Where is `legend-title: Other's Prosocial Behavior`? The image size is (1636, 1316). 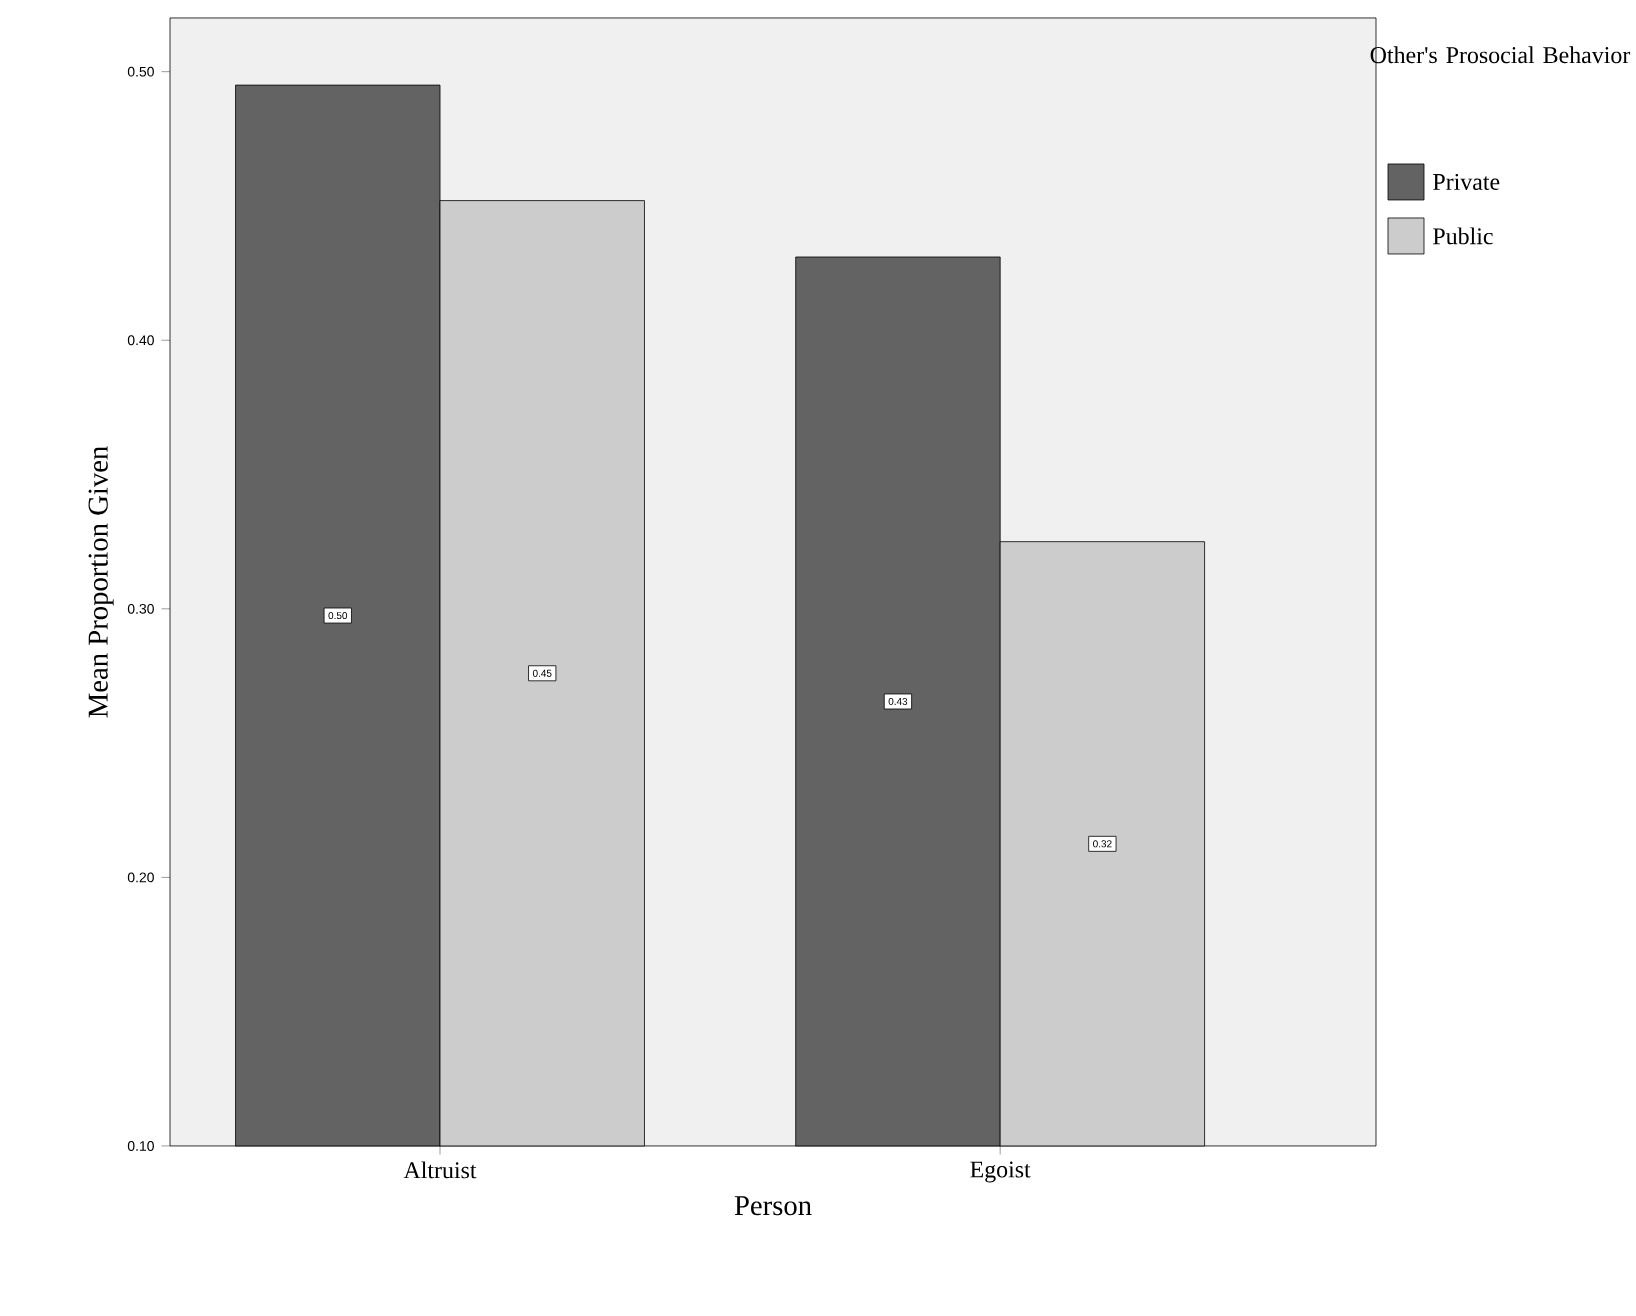
legend-title: Other's Prosocial Behavior is located at coordinates (1500, 55).